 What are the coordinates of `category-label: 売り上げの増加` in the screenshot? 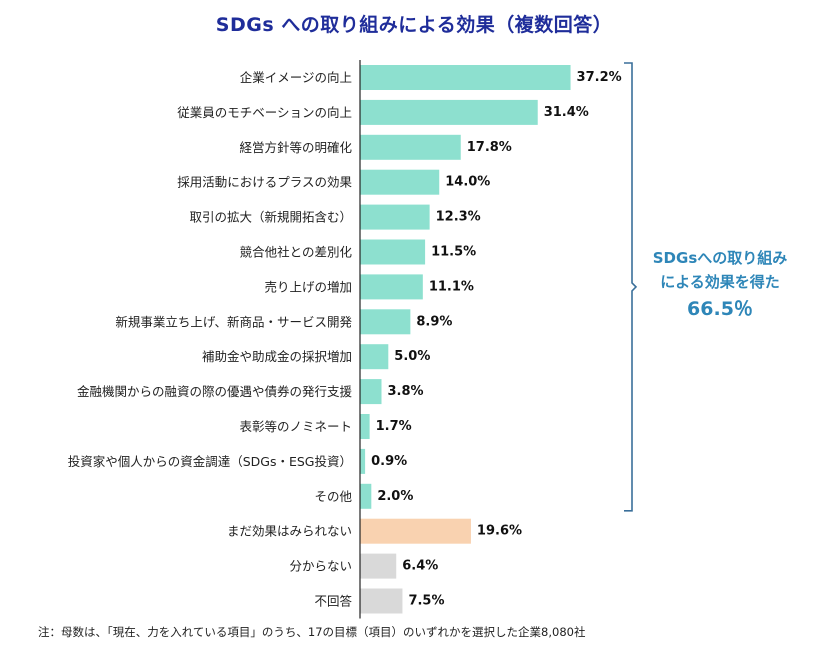 It's located at (308, 286).